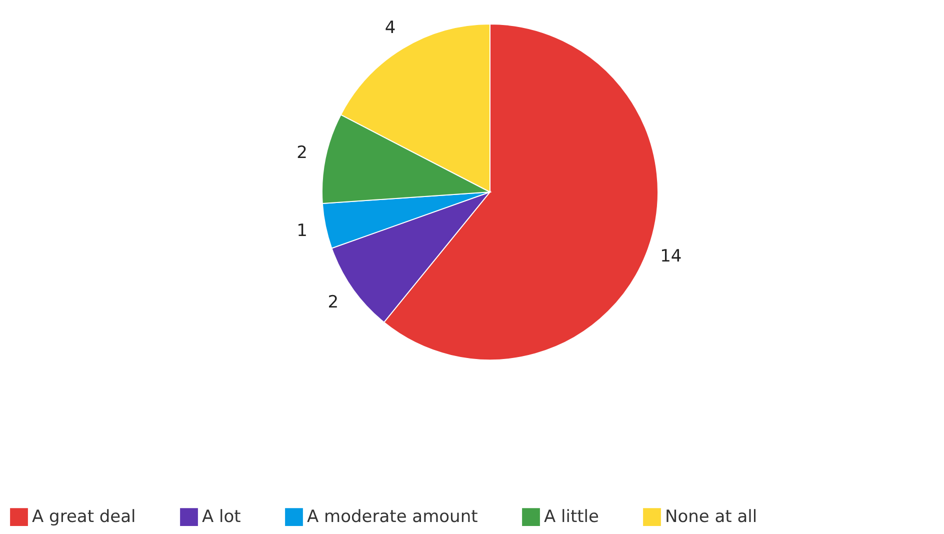 The image size is (944, 534). What do you see at coordinates (84, 517) in the screenshot?
I see `legend-label: A great deal` at bounding box center [84, 517].